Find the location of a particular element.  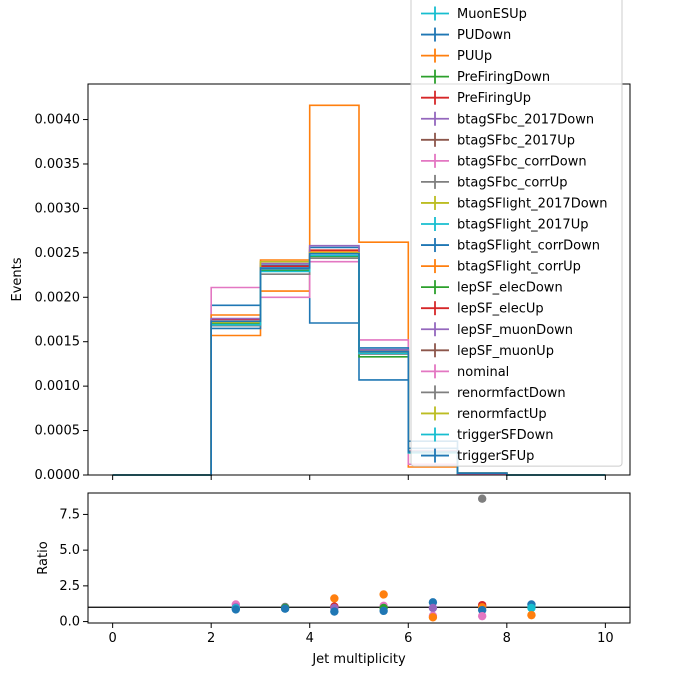

legend-label: nominal is located at coordinates (483, 372).